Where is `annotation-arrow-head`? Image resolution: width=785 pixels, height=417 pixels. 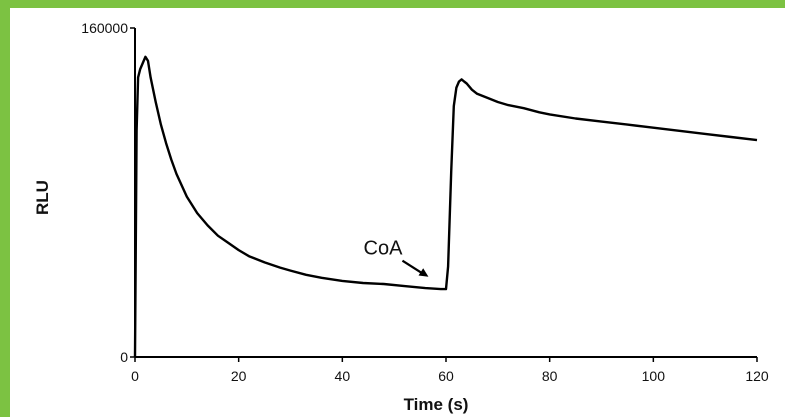 annotation-arrow-head is located at coordinates (423, 272).